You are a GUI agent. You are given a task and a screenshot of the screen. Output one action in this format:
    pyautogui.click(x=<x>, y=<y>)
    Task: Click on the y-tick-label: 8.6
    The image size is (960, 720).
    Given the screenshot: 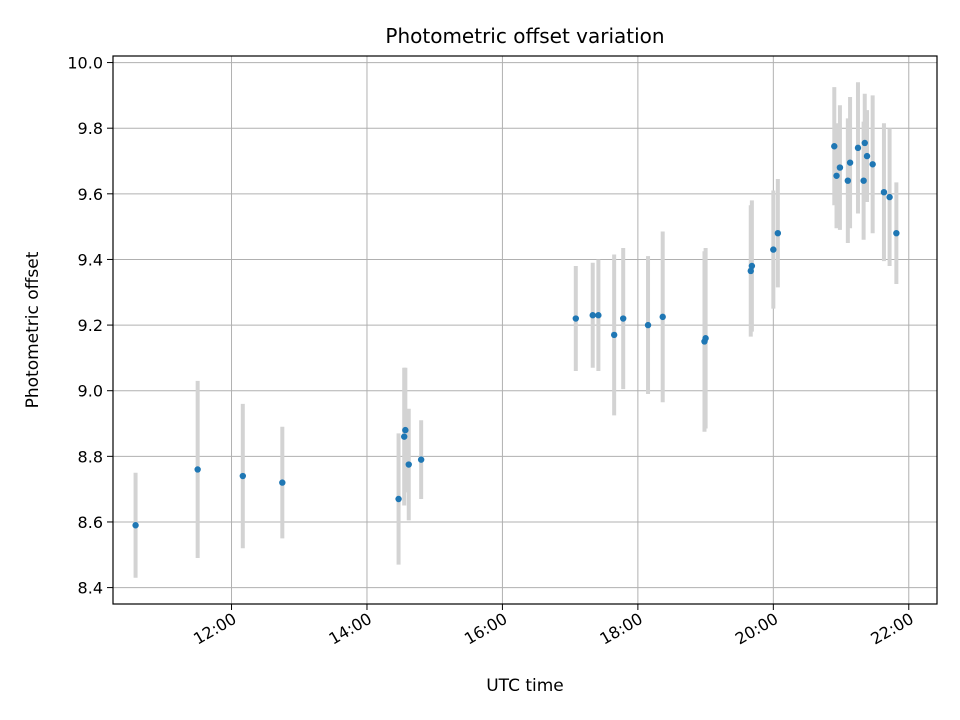 What is the action you would take?
    pyautogui.click(x=90, y=522)
    